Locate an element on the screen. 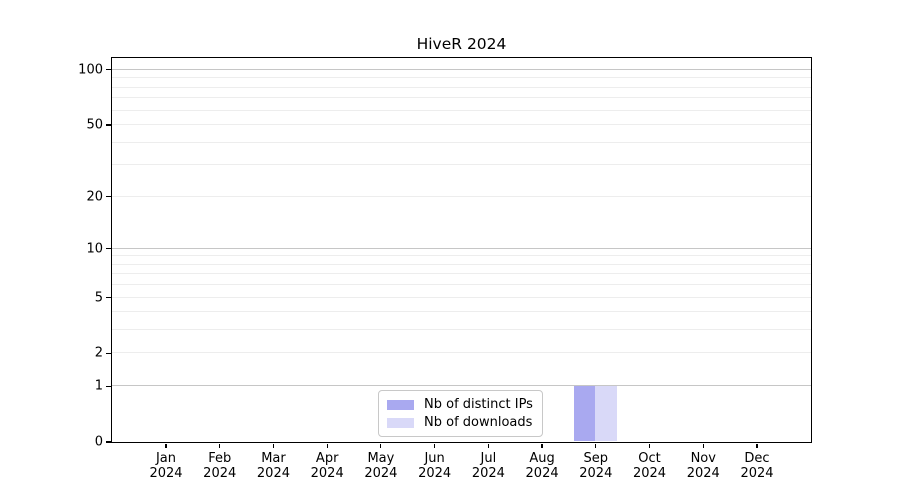 Image resolution: width=900 pixels, height=500 pixels. legend-swatch-downloads is located at coordinates (400, 422).